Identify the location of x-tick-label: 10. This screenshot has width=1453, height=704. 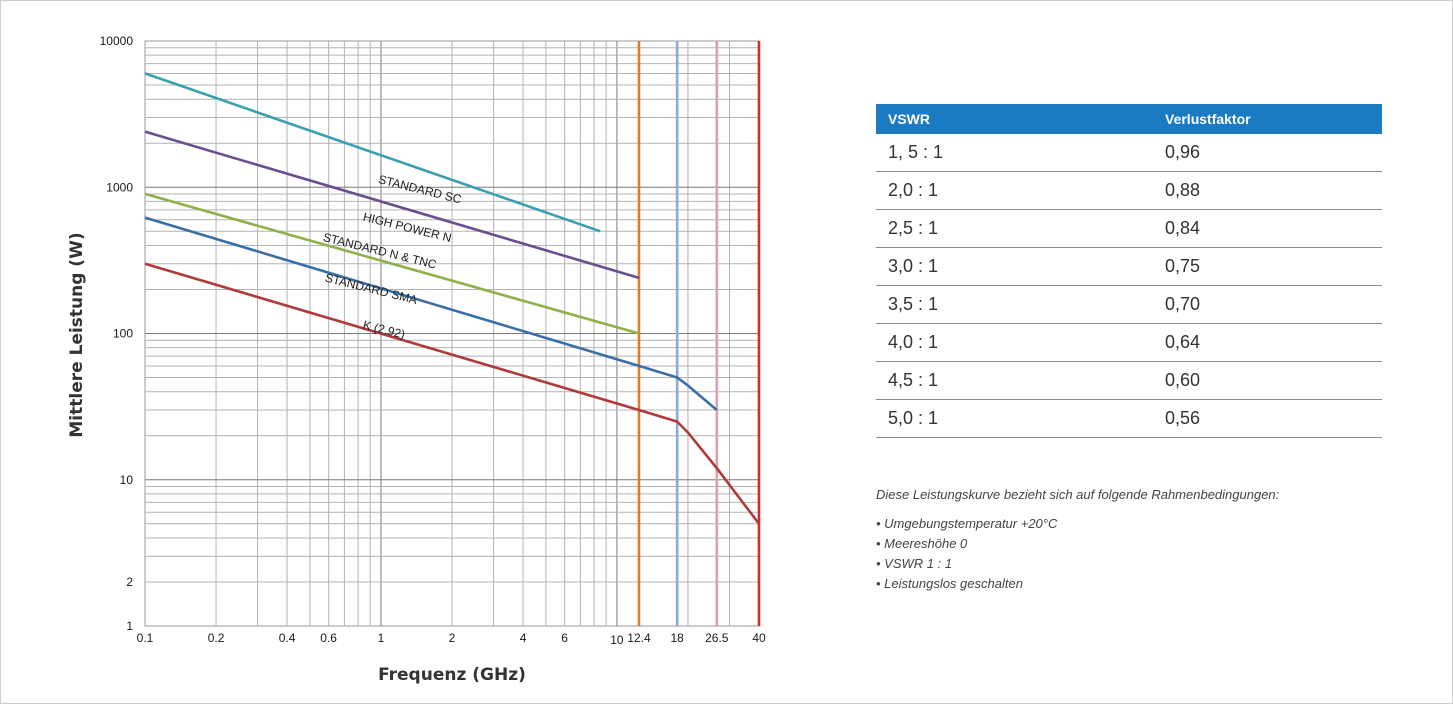
(617, 640).